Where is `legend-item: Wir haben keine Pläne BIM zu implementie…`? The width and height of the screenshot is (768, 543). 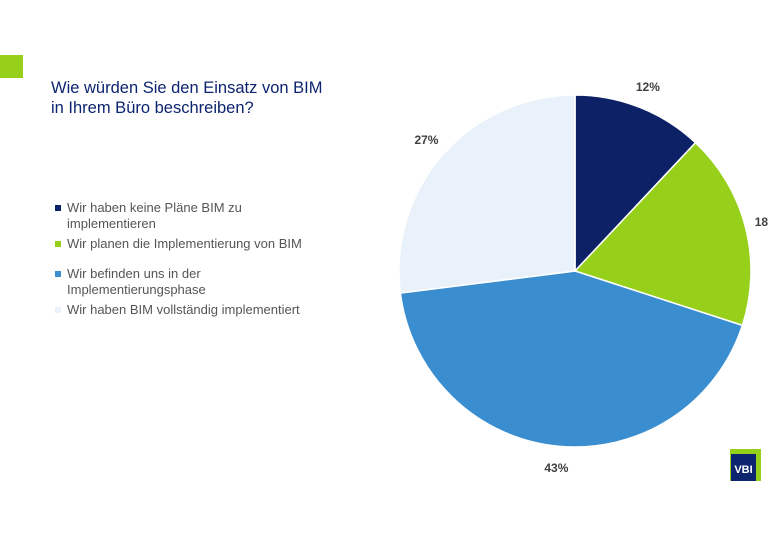 legend-item: Wir haben keine Pläne BIM zu implementie… is located at coordinates (191, 216).